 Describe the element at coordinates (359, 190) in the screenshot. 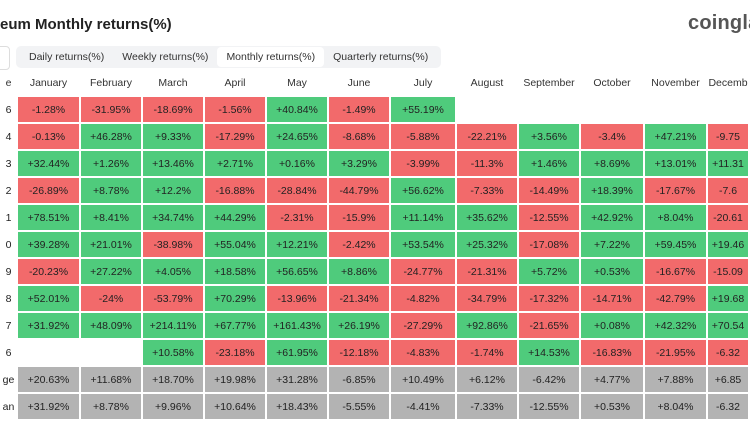

I see `return-cell: -44.79%` at that location.